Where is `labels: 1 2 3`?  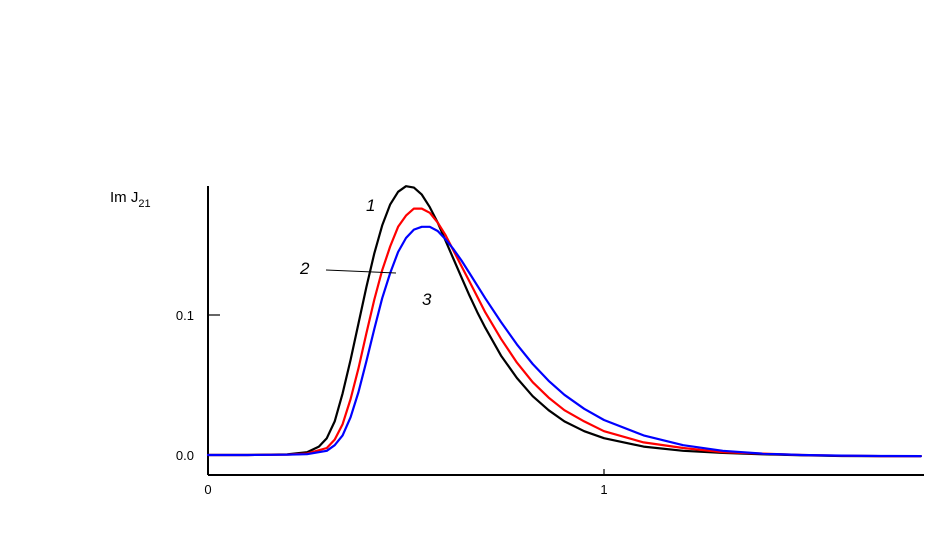 labels: 1 2 3 is located at coordinates (365, 252).